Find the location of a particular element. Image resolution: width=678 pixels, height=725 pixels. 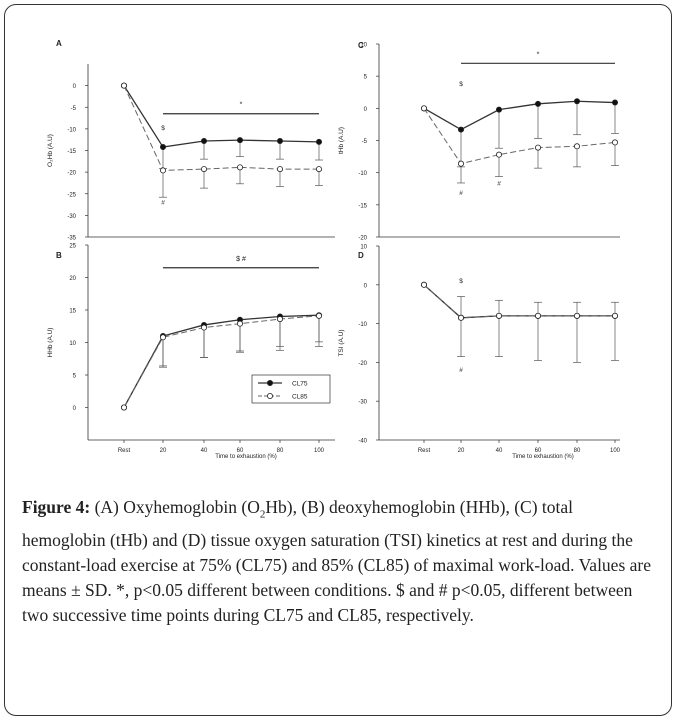

legend-marker-cl75 is located at coordinates (269, 382).